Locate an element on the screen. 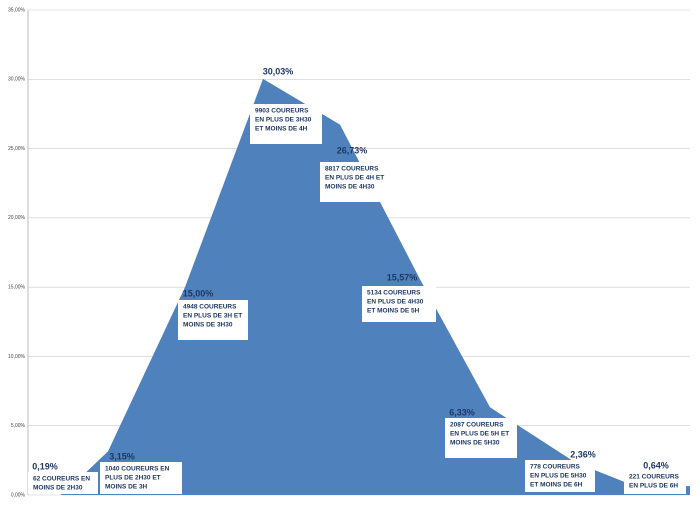 Image resolution: width=700 pixels, height=506 pixels. note-text: EN PLUS DE 3H30 is located at coordinates (283, 120).